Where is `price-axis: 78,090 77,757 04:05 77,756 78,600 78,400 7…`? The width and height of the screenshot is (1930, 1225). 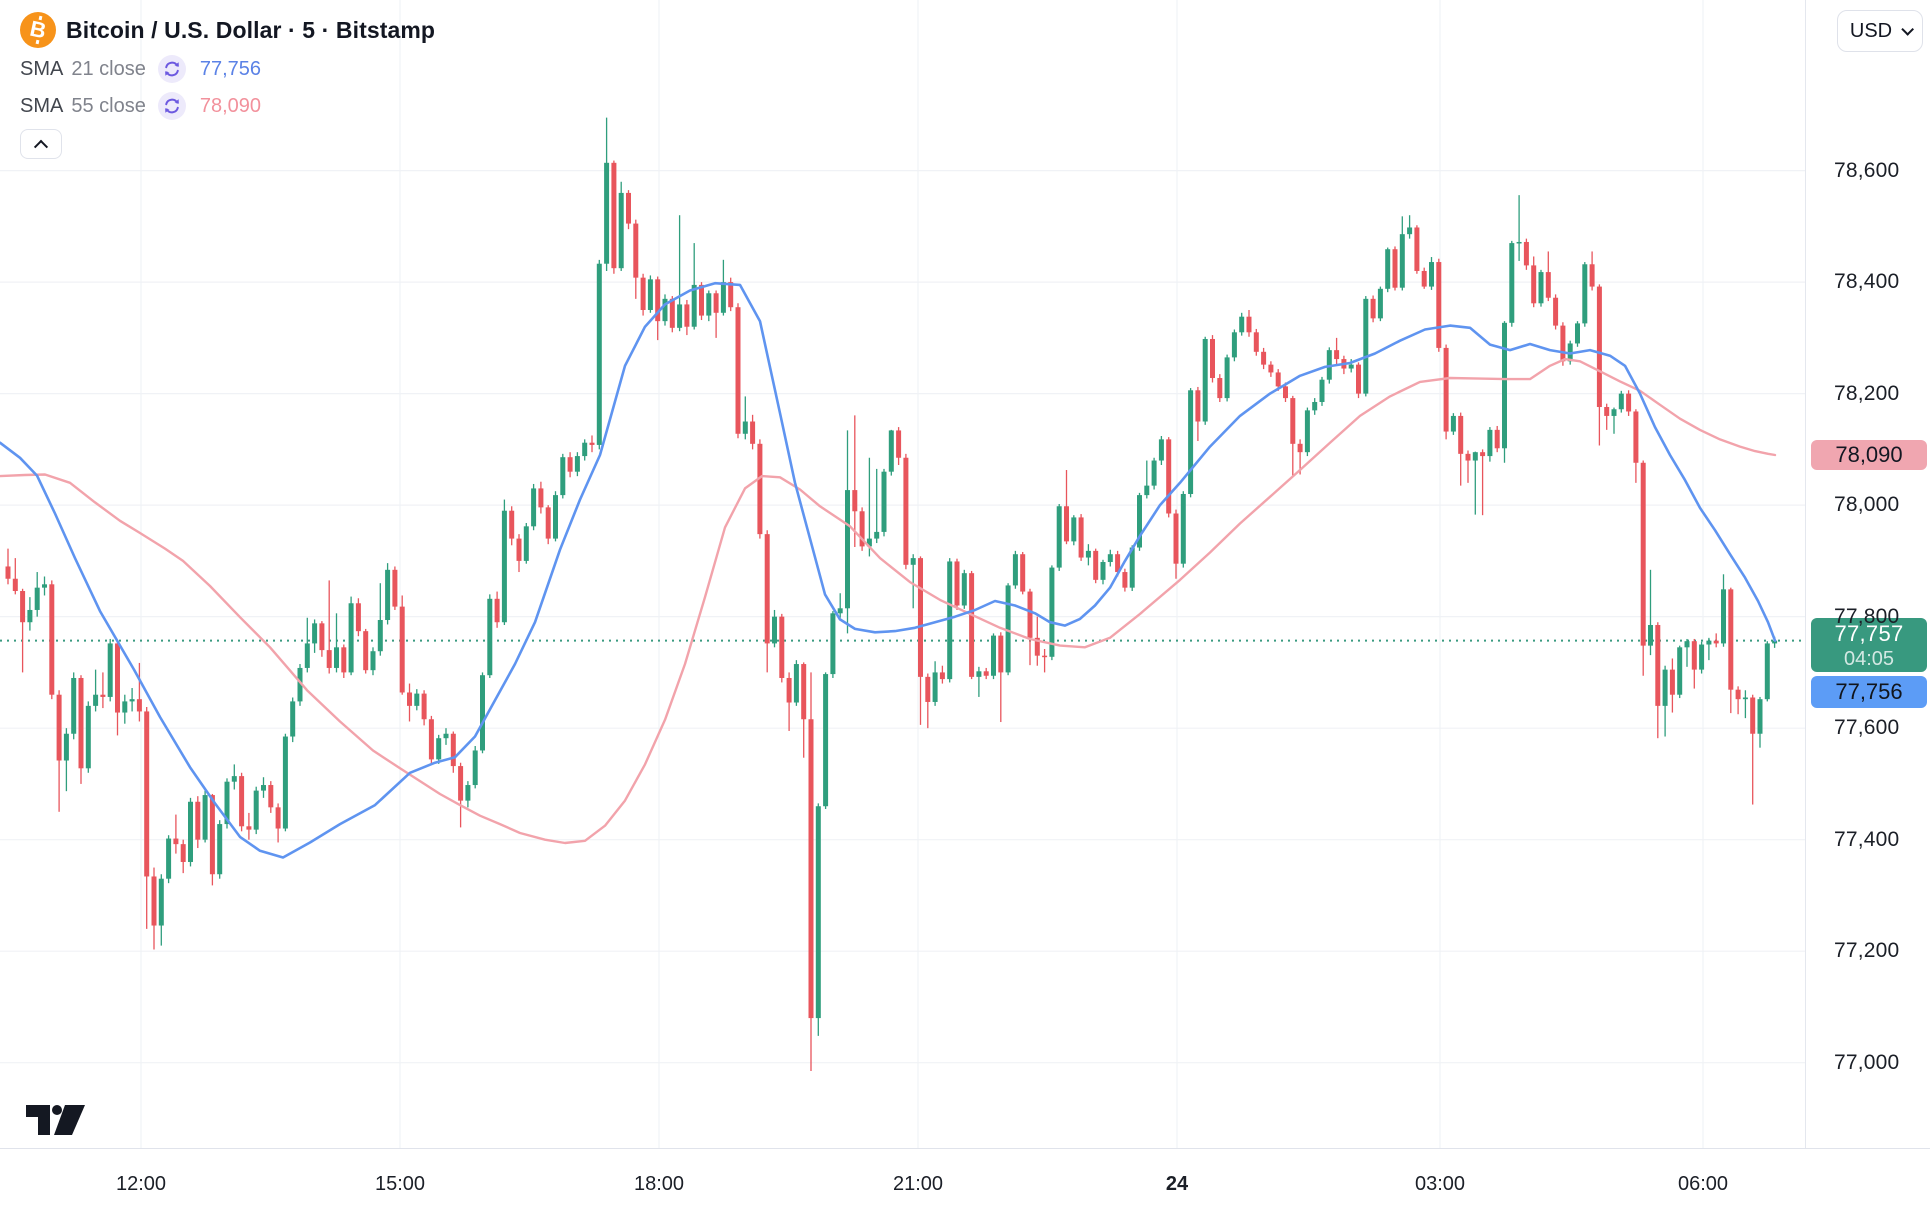
price-axis: 78,090 77,757 04:05 77,756 78,600 78,400 7… is located at coordinates (1867, 574).